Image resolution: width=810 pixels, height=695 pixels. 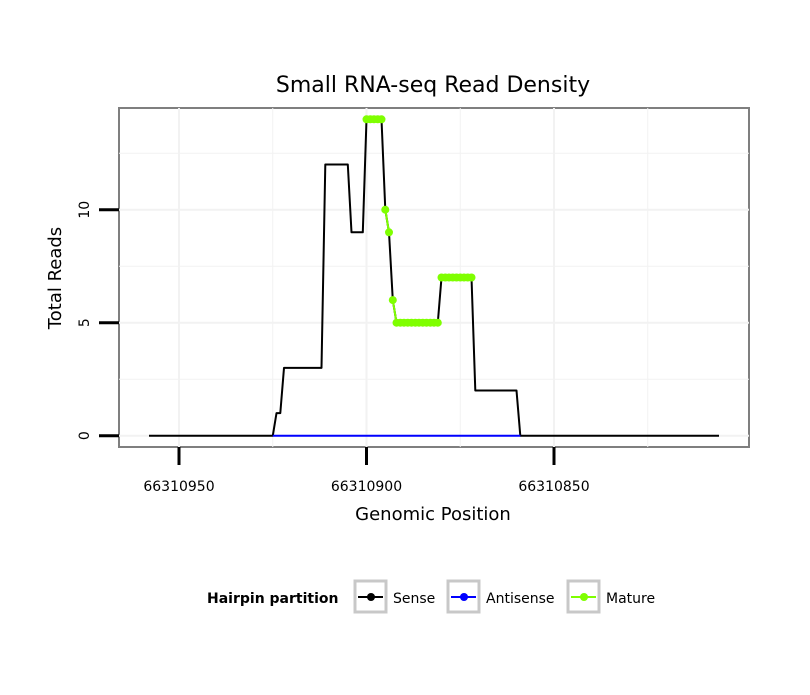 I want to click on chart-title: Small RNA-seq Read Density, so click(x=433, y=85).